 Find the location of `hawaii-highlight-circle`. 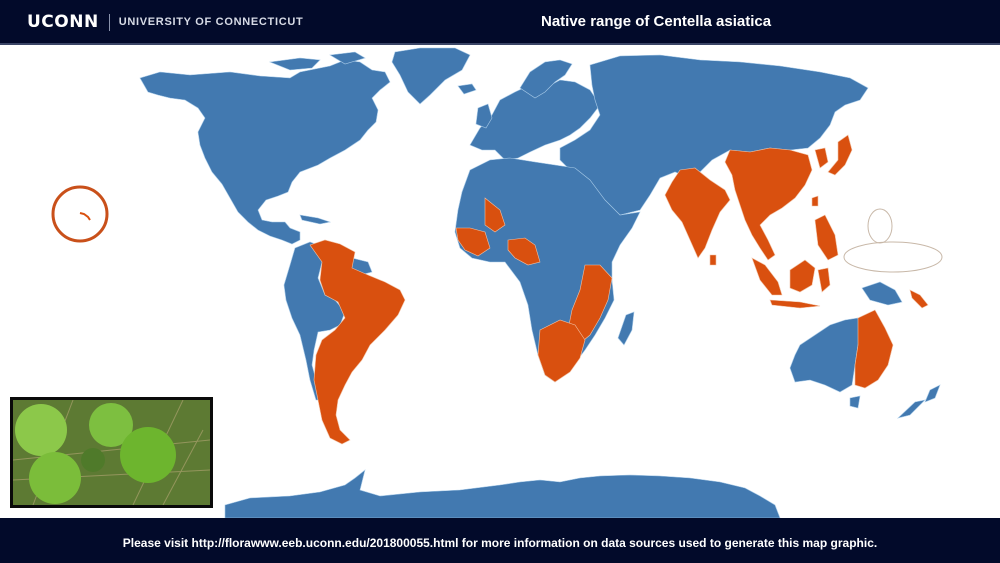

hawaii-highlight-circle is located at coordinates (80, 214).